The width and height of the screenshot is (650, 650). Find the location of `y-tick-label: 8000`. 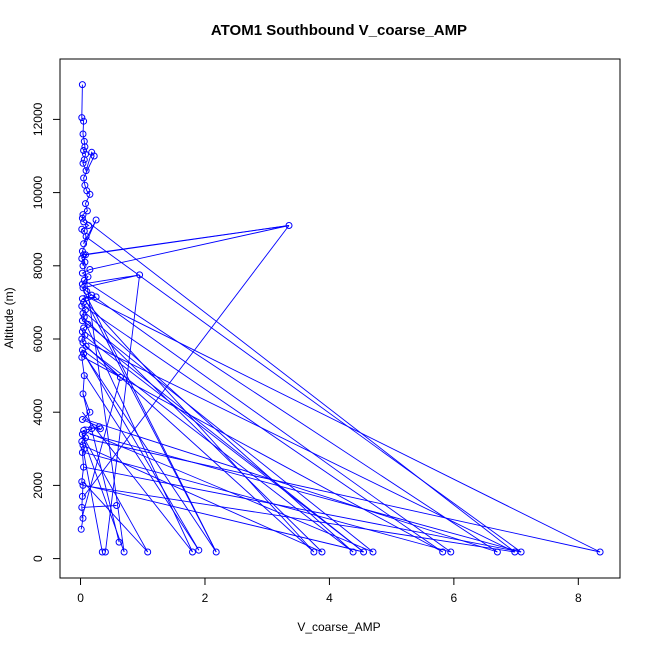

y-tick-label: 8000 is located at coordinates (38, 265).